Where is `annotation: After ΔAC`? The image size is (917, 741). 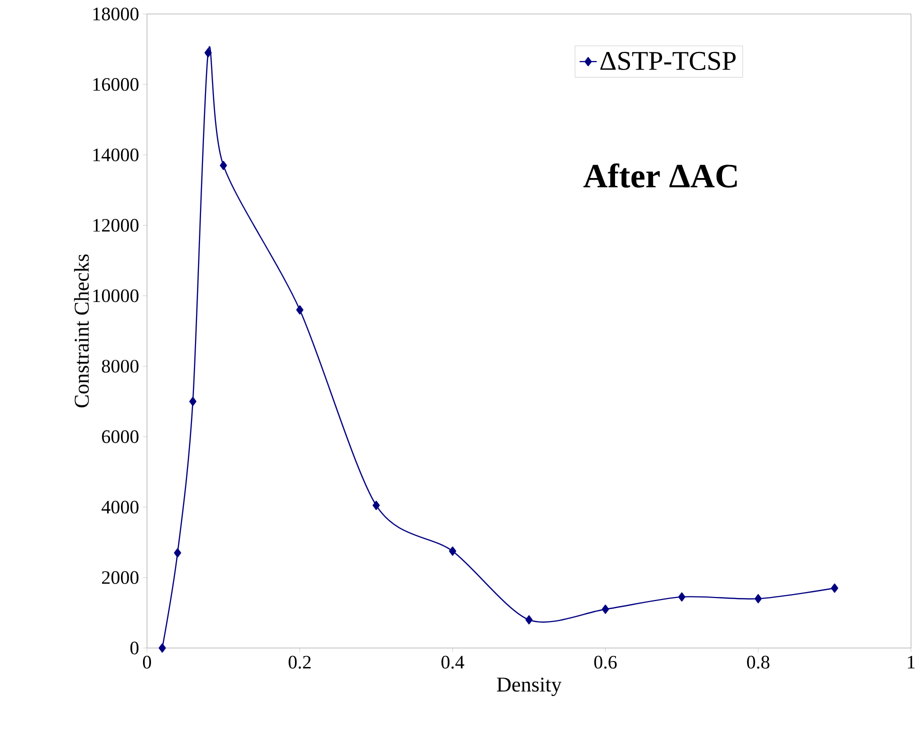
annotation: After ΔAC is located at coordinates (660, 175).